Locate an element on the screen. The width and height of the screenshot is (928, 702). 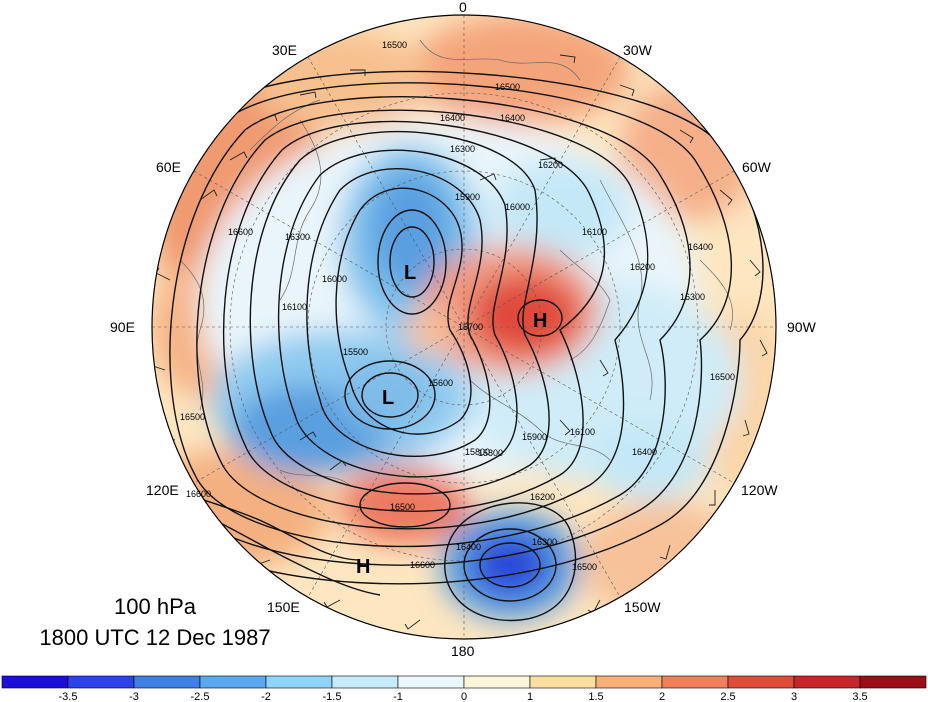
colorbar-tick-label: 1.5 is located at coordinates (595, 696).